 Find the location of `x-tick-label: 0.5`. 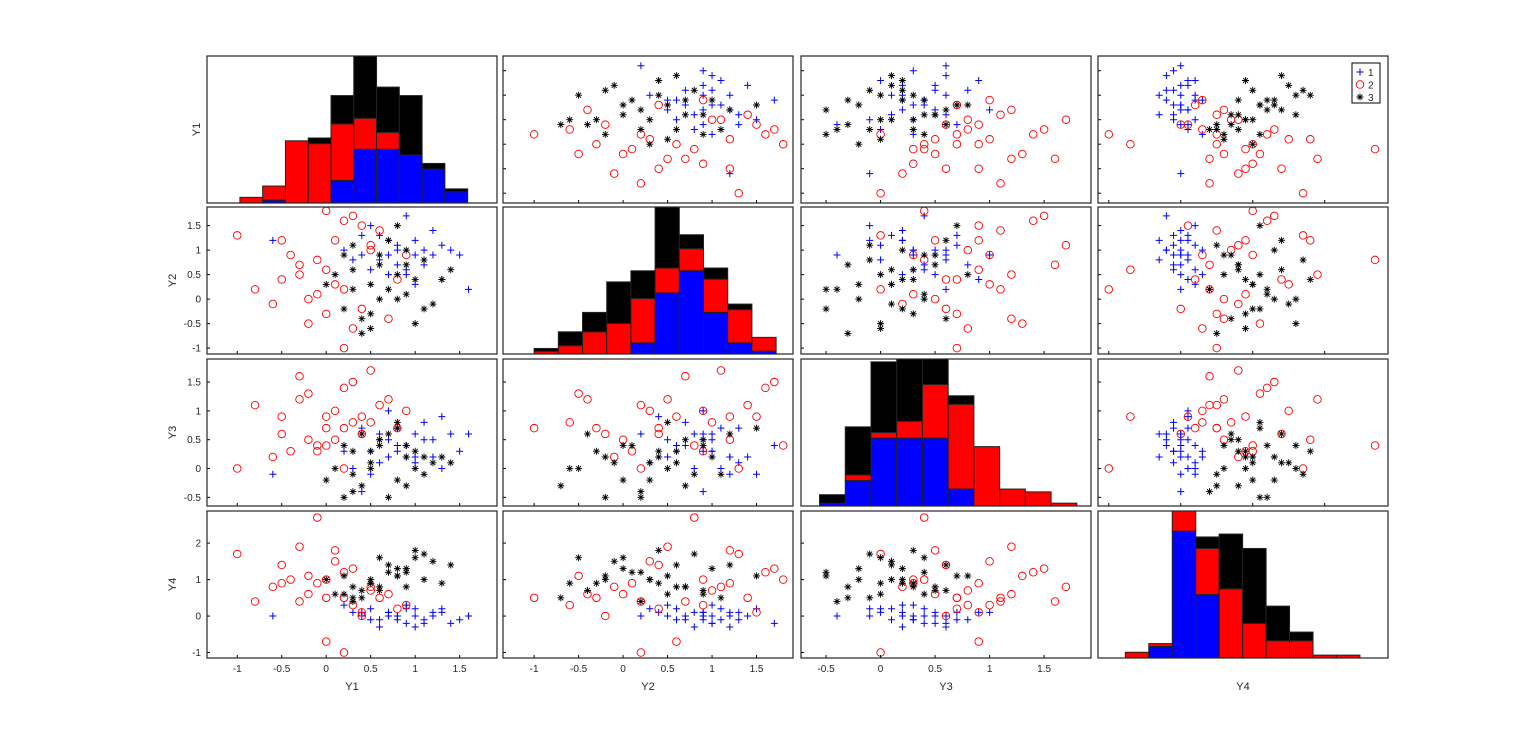

x-tick-label: 0.5 is located at coordinates (668, 669).